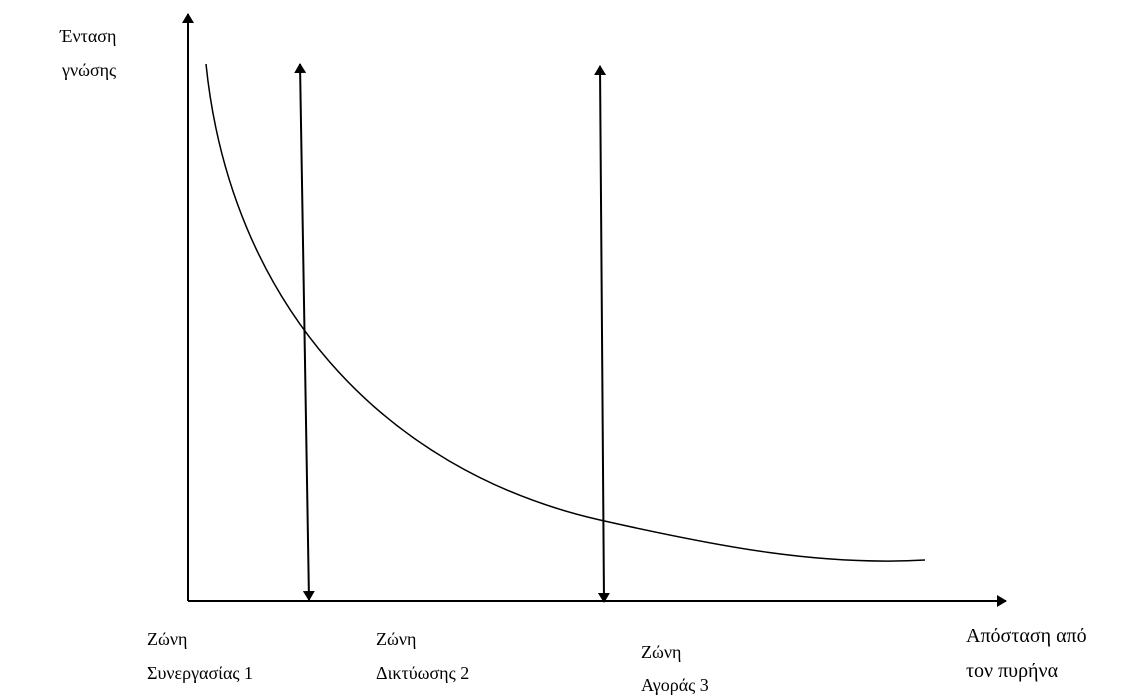 This screenshot has width=1125, height=698. What do you see at coordinates (87, 36) in the screenshot?
I see `y-axis-label: Ένταση` at bounding box center [87, 36].